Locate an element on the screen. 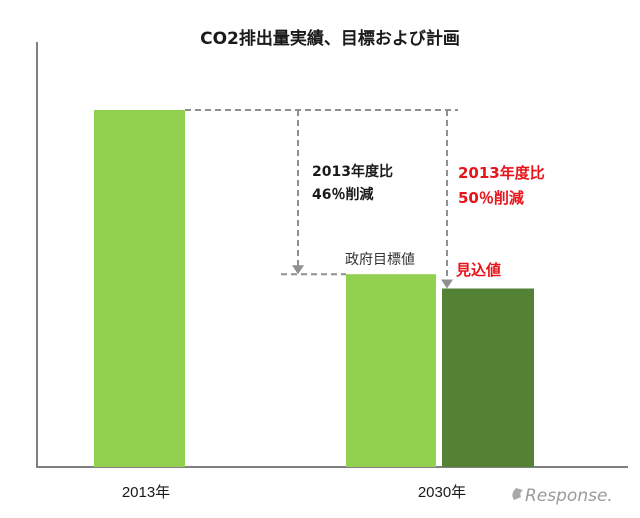 This screenshot has height=518, width=640. bar-label-forecast: 見込値 is located at coordinates (478, 270).